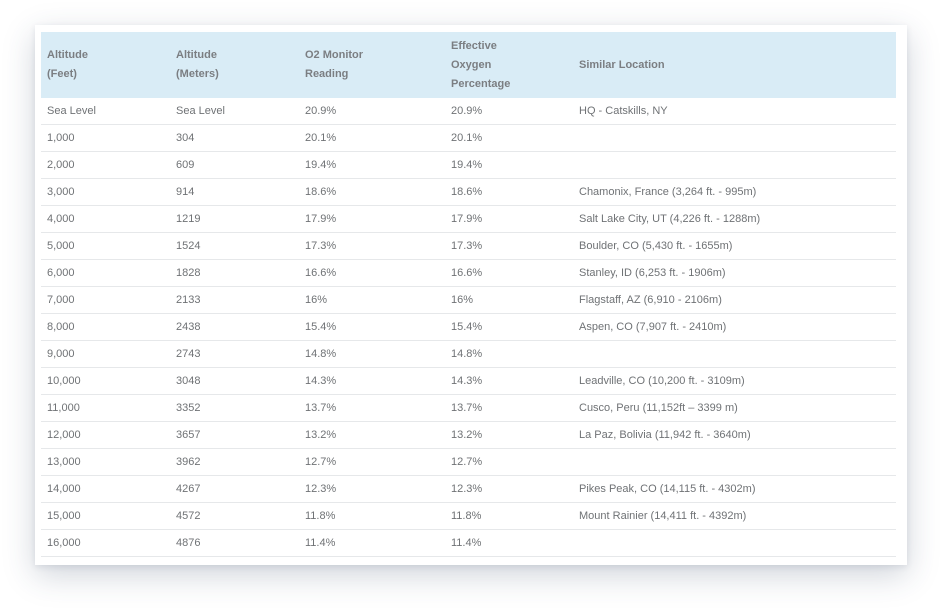 The width and height of the screenshot is (942, 611). I want to click on altitude-feet-cell: 13,000, so click(105, 462).